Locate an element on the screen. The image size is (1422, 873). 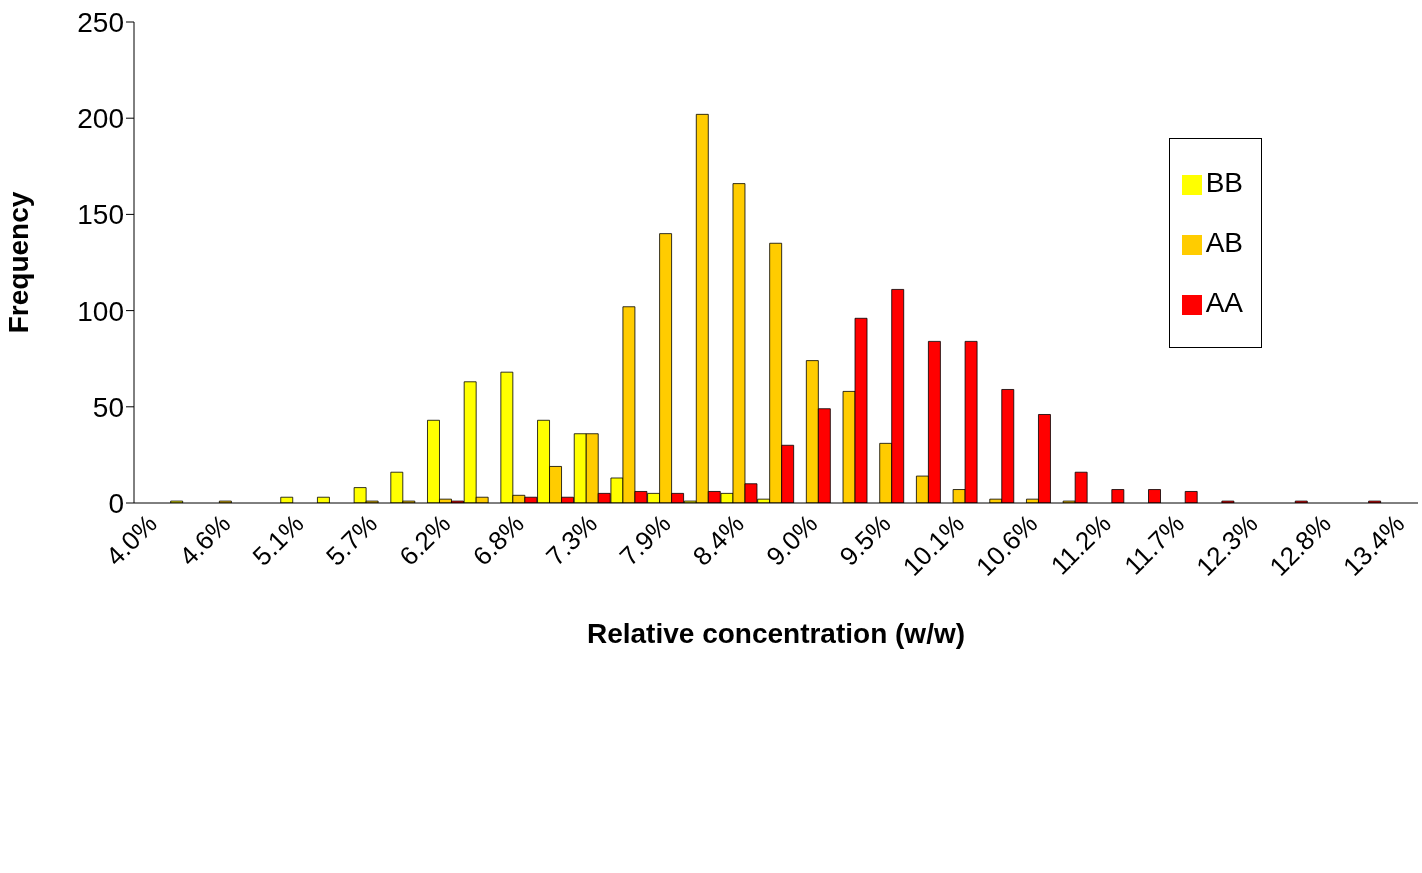
legend-label: AA is located at coordinates (1224, 302).